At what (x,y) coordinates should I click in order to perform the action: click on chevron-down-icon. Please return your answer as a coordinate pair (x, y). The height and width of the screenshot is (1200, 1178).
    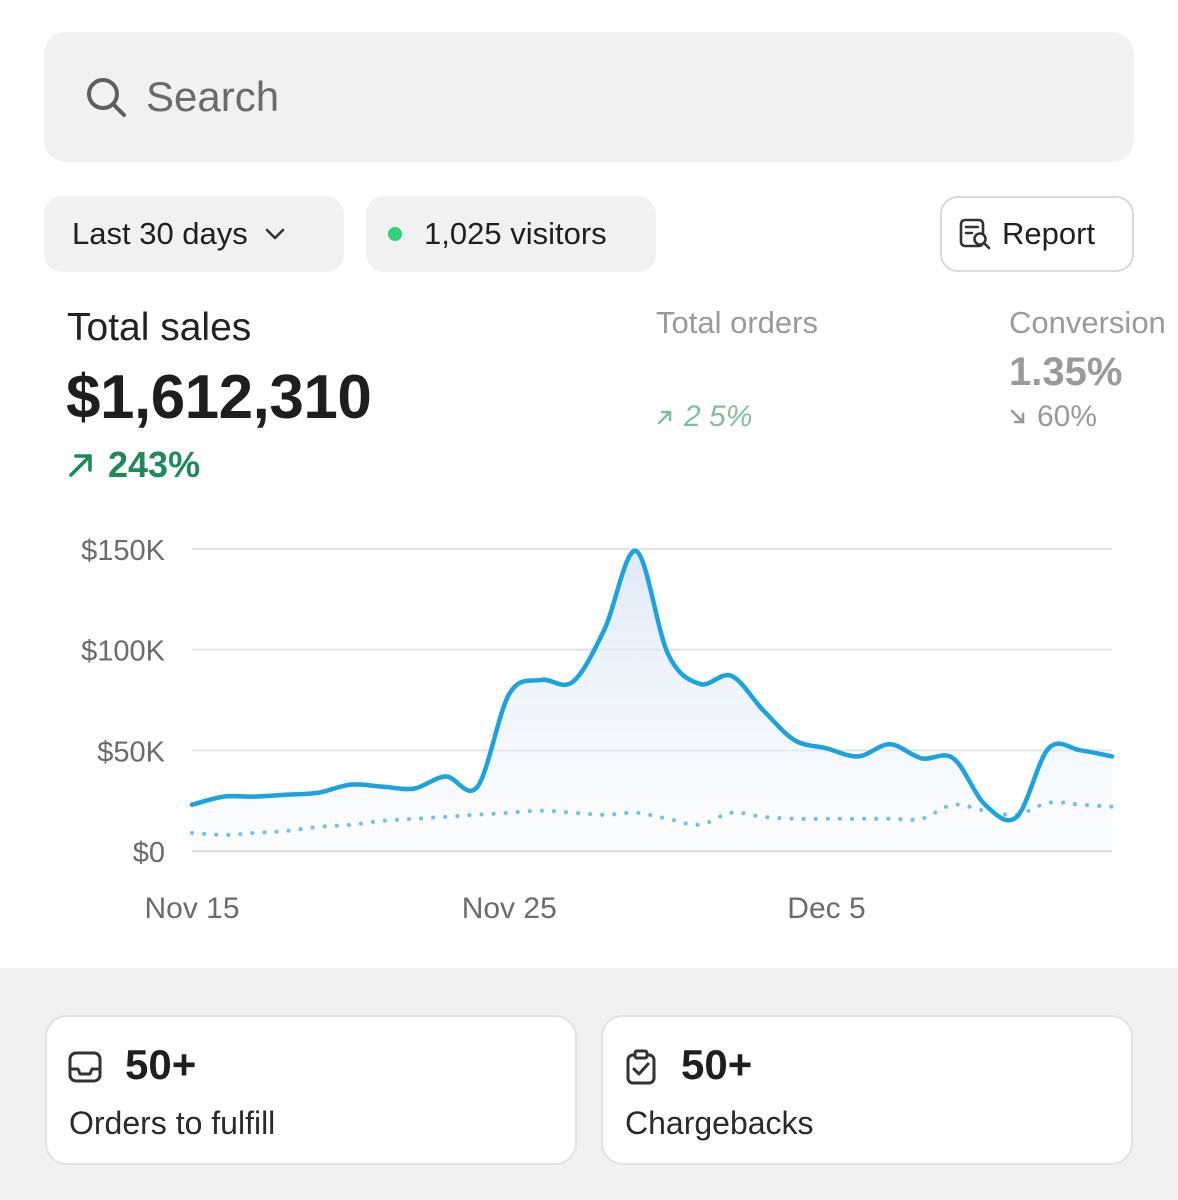
    Looking at the image, I should click on (275, 234).